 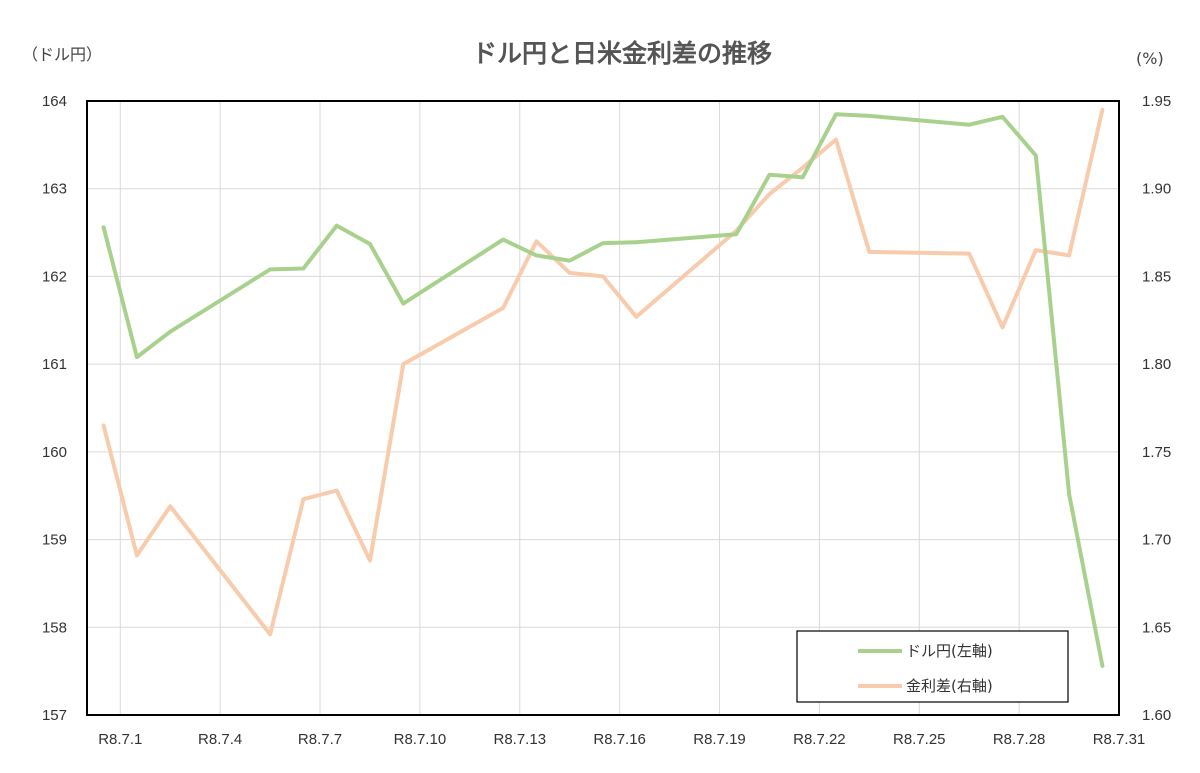 What do you see at coordinates (1156, 627) in the screenshot?
I see `right-tick-label: 1.65` at bounding box center [1156, 627].